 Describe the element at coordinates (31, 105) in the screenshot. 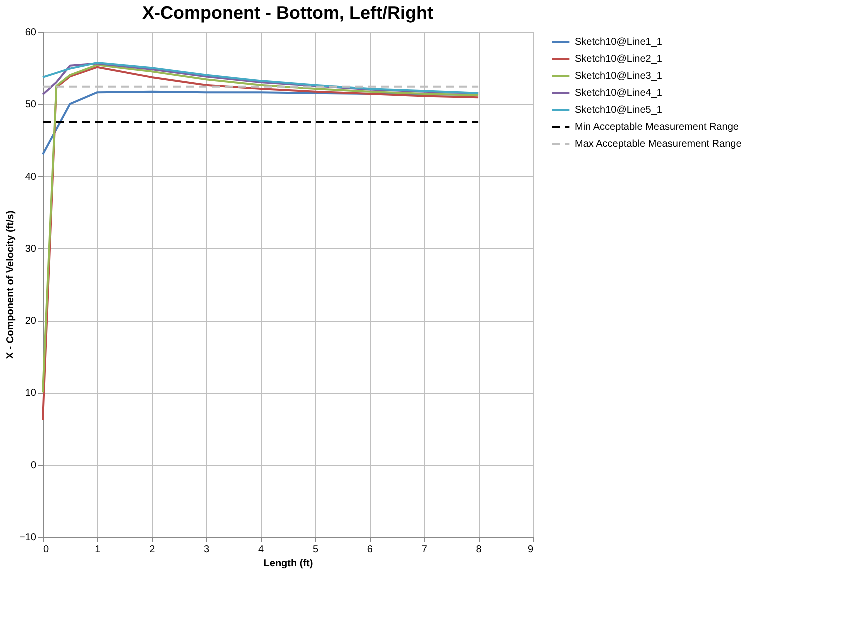

I see `y-tick-label: 50` at that location.